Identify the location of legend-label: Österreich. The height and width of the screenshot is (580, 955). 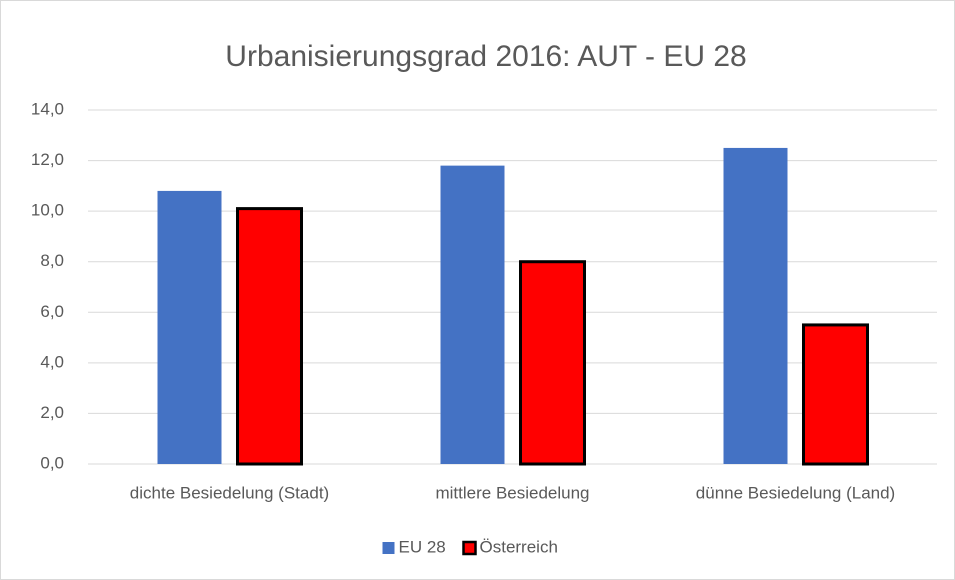
(519, 546).